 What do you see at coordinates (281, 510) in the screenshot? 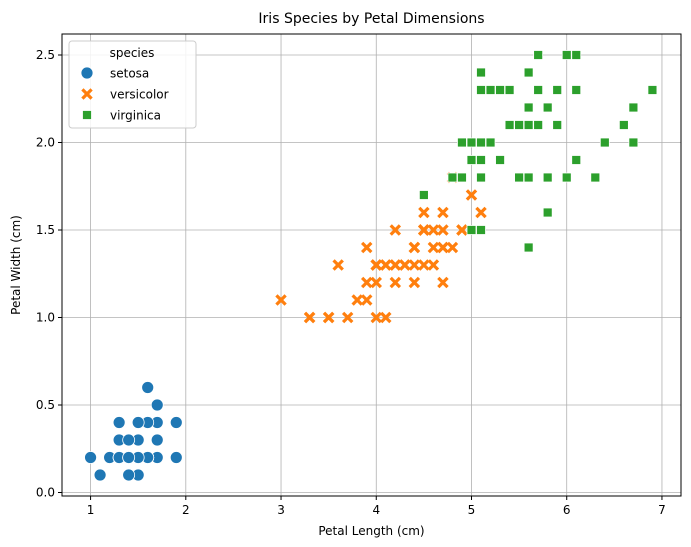
I see `x-tick-label: 3` at bounding box center [281, 510].